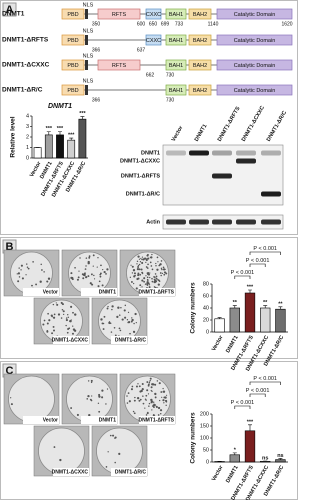 The width and height of the screenshot is (320, 500). Describe the element at coordinates (255, 15) in the screenshot. I see `domain-label: Catalytic Domain` at that location.